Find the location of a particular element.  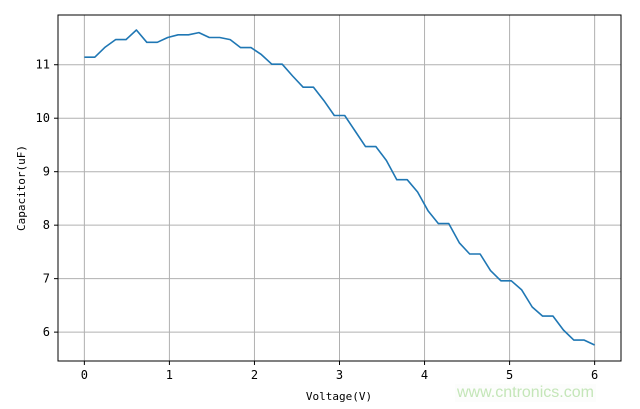

x-tick-label: 3 is located at coordinates (339, 375).